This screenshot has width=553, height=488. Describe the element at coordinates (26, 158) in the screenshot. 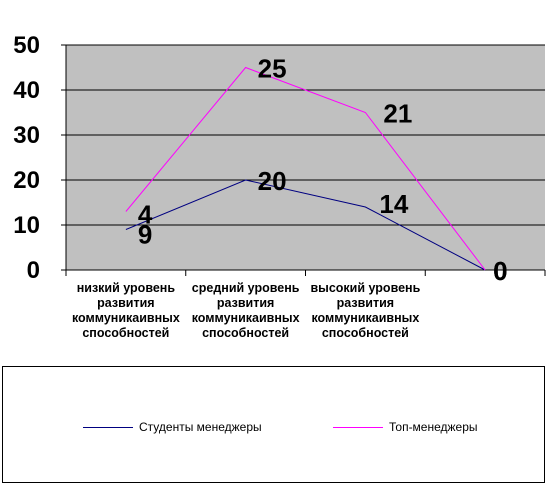

I see `y-tick-labels: 0 10 20 30 40 50` at that location.